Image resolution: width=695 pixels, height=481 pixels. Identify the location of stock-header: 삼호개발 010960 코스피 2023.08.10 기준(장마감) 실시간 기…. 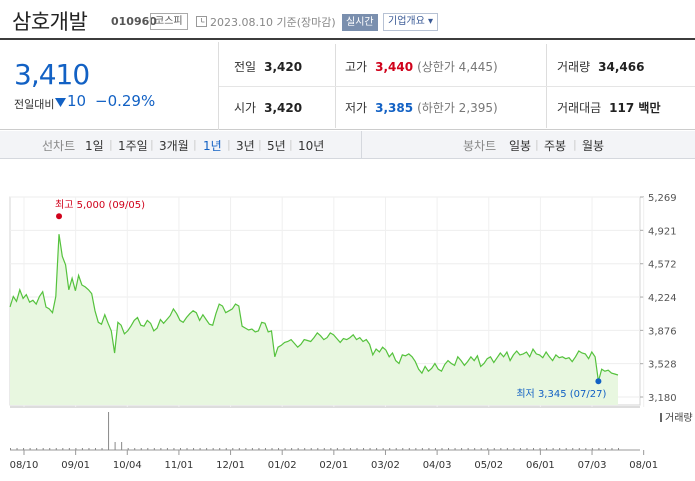
(347, 20).